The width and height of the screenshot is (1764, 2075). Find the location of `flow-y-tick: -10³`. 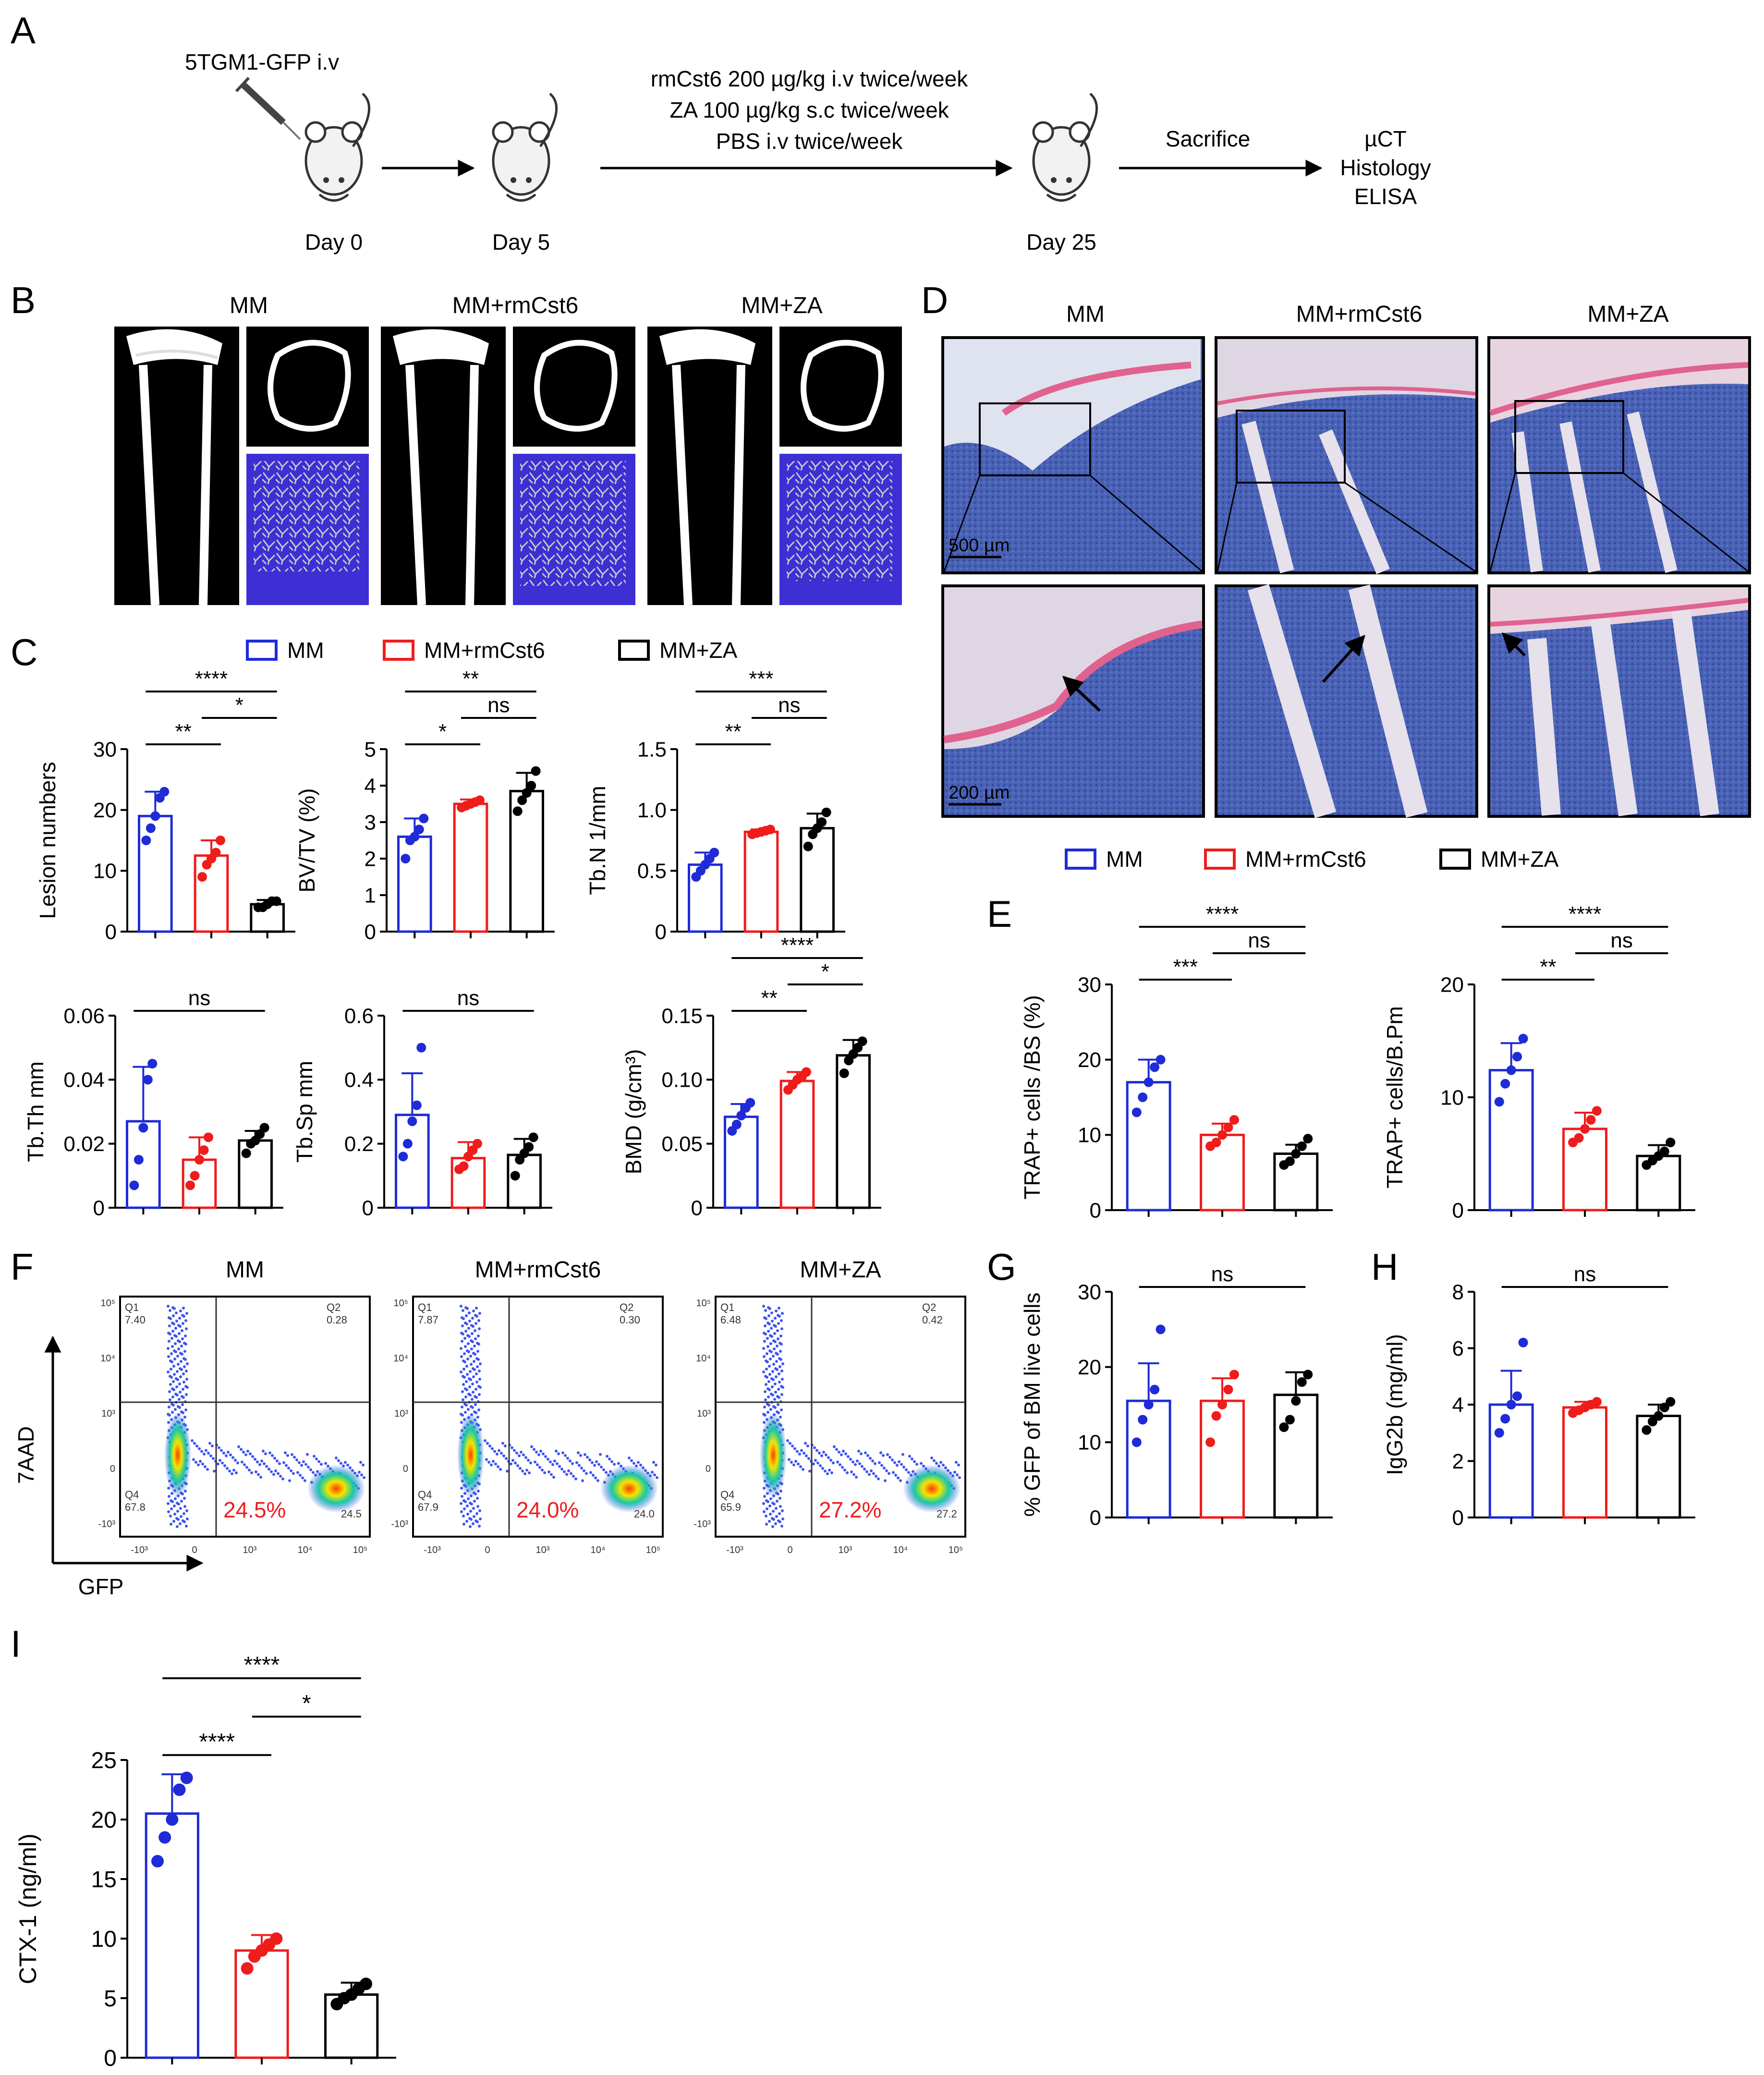

flow-y-tick: -10³ is located at coordinates (106, 1524).